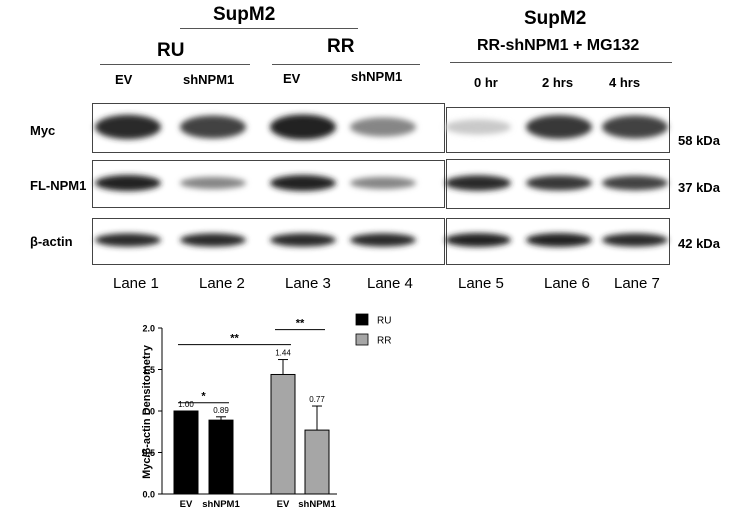 Image resolution: width=729 pixels, height=518 pixels. I want to click on lane-header-7: 4 hrs, so click(625, 82).